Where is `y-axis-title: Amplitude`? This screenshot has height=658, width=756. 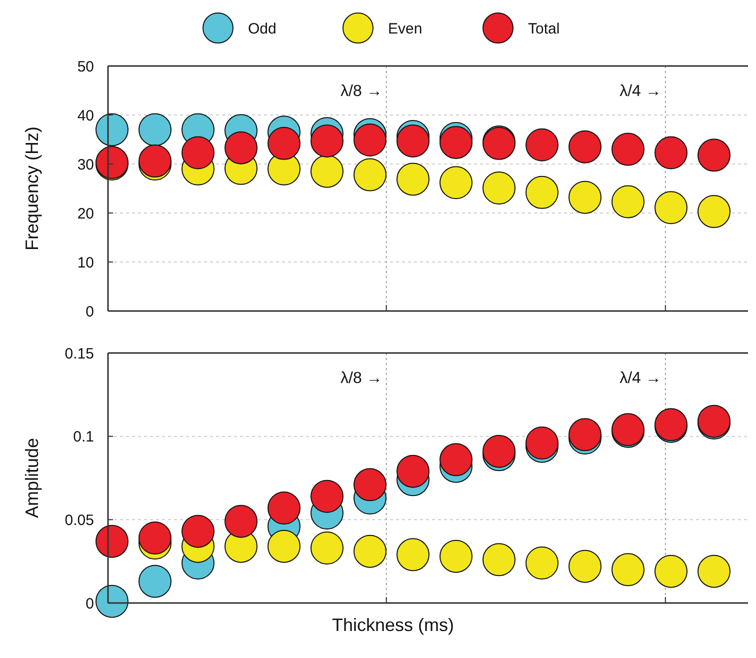
y-axis-title: Amplitude is located at coordinates (32, 478).